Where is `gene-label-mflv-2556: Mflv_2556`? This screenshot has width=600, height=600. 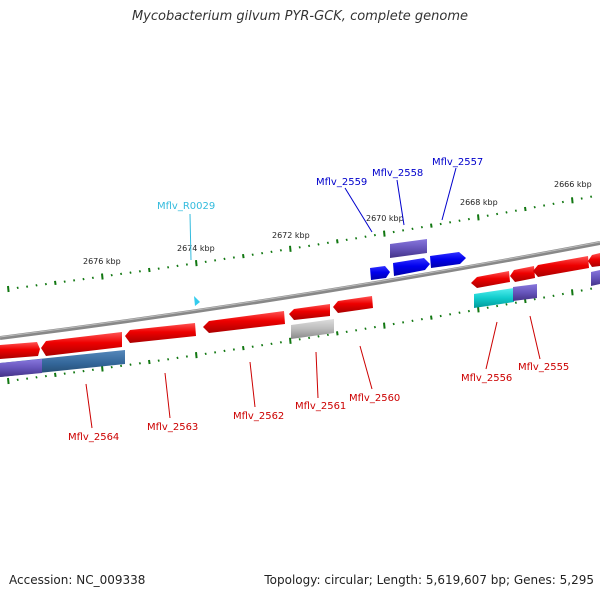
gene-label-mflv-2556: Mflv_2556 is located at coordinates (486, 378).